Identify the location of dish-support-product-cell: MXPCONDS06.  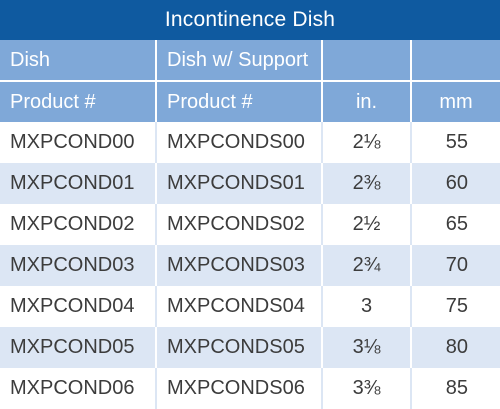
(240, 388).